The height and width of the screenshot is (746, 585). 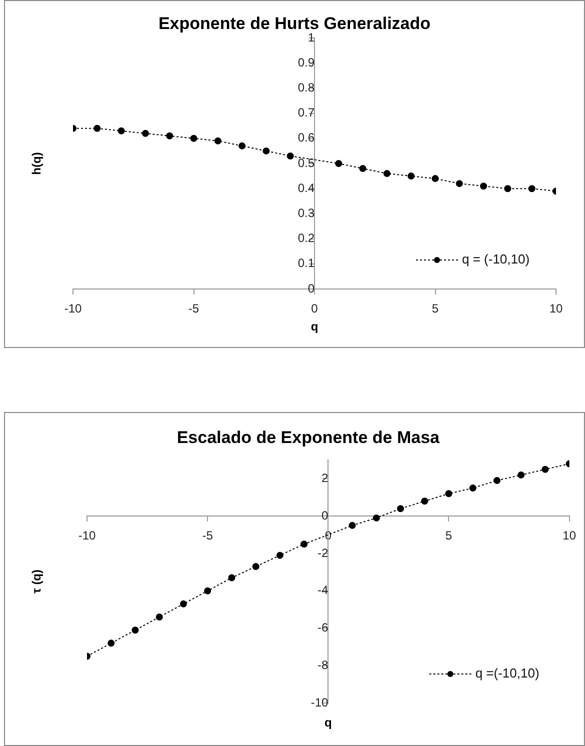 What do you see at coordinates (306, 137) in the screenshot?
I see `y-tick-label: 0.6` at bounding box center [306, 137].